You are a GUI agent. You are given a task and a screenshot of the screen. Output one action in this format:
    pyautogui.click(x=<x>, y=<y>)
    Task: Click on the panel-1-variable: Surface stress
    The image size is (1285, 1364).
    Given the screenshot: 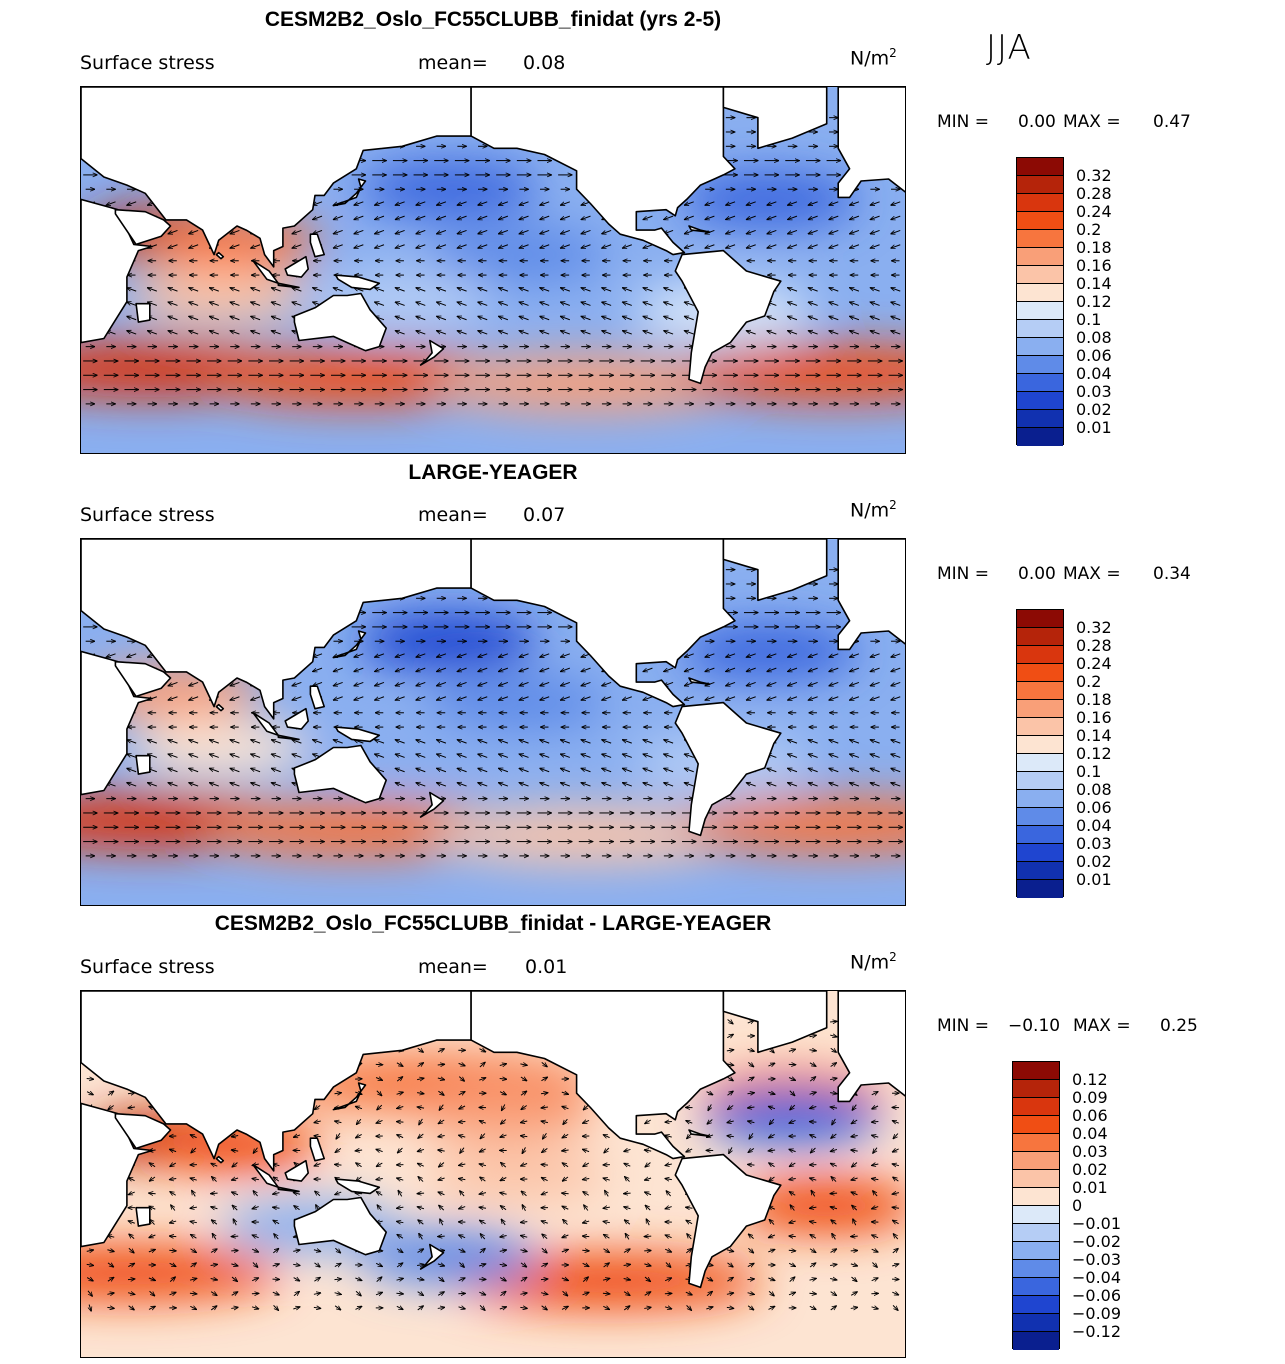 What is the action you would take?
    pyautogui.click(x=147, y=63)
    